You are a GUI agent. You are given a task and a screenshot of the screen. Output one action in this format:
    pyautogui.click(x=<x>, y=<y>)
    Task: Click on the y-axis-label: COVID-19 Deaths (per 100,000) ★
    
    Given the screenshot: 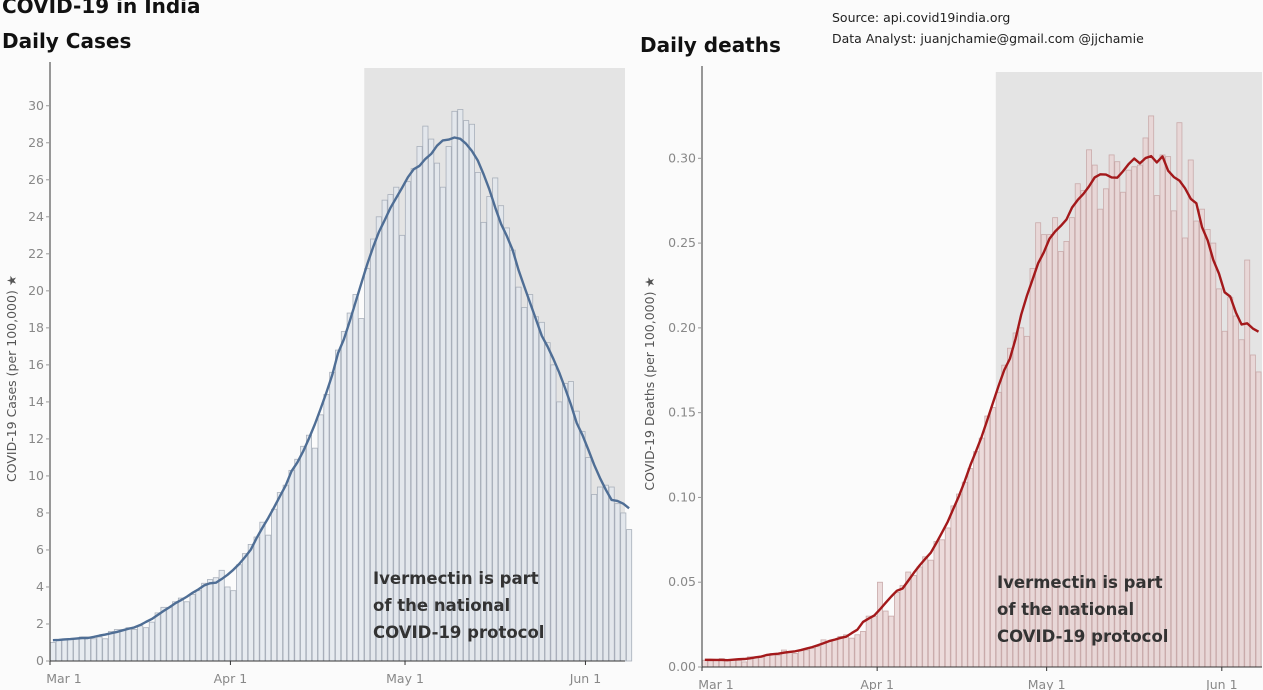 What is the action you would take?
    pyautogui.click(x=649, y=383)
    